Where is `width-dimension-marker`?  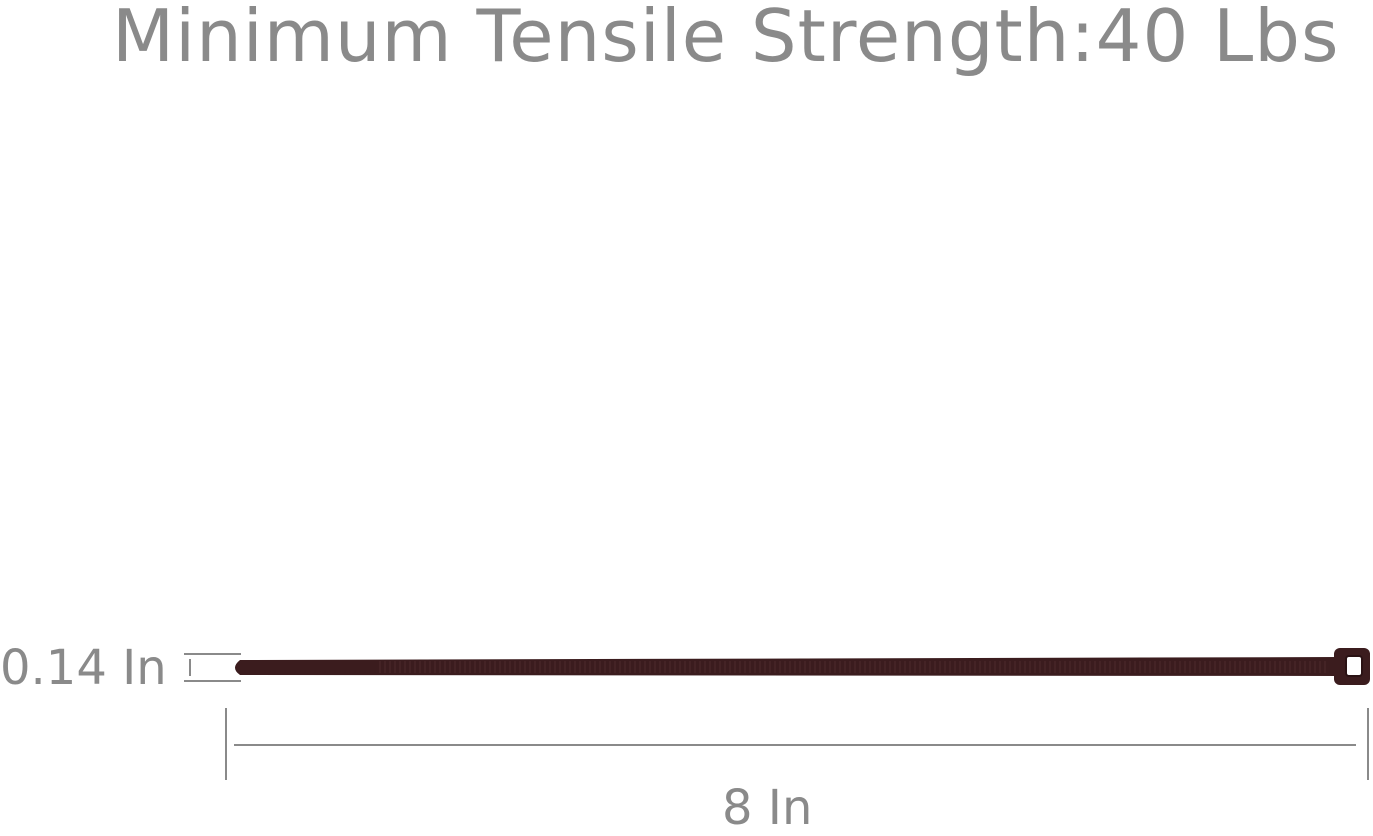 width-dimension-marker is located at coordinates (212, 667).